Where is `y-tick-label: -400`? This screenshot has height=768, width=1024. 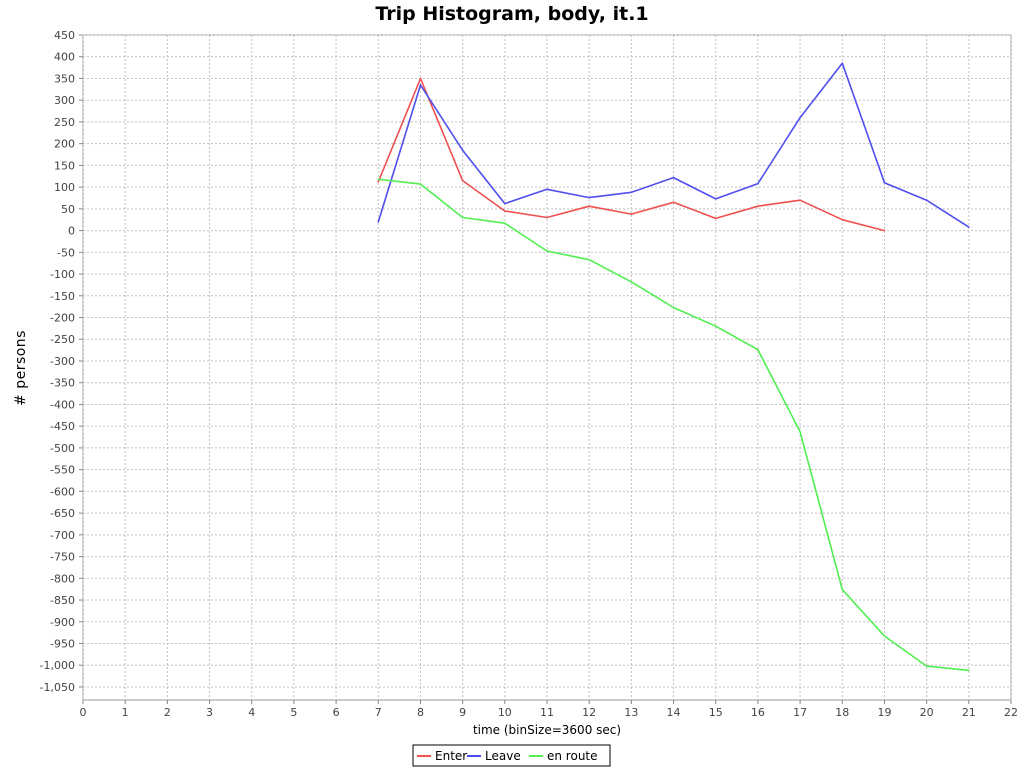
y-tick-label: -400 is located at coordinates (62, 404).